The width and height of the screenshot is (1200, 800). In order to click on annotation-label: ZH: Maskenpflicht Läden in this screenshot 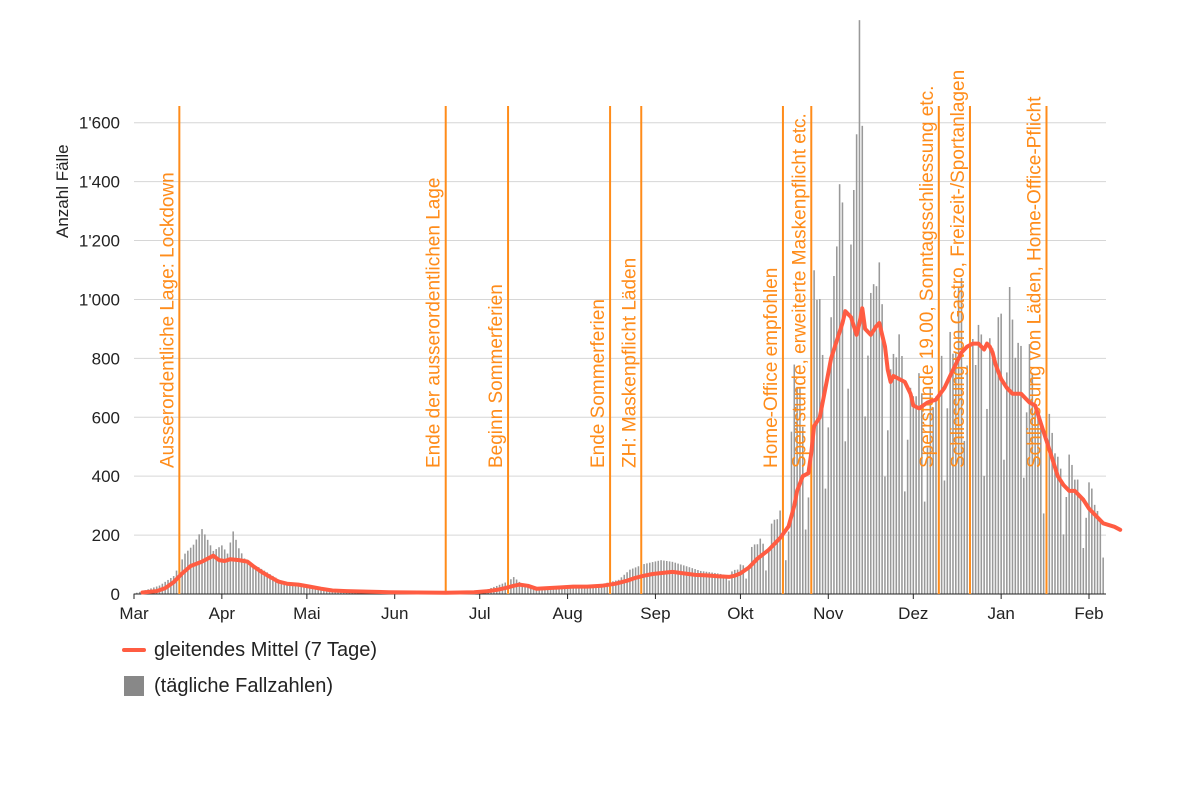, I will do `click(629, 363)`.